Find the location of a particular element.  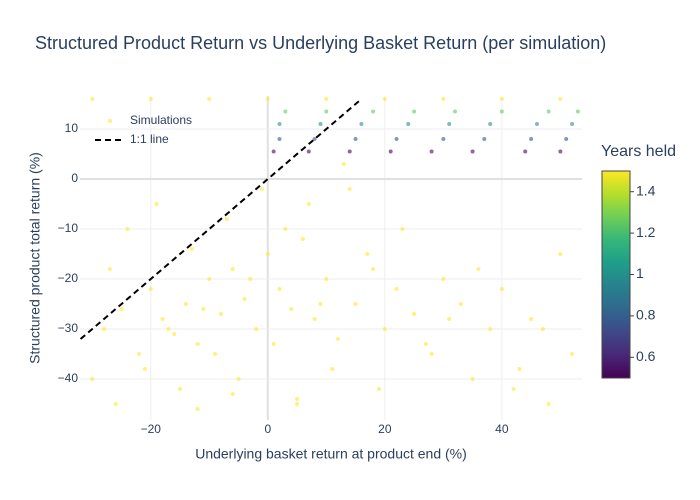

y-tick-label: 10 is located at coordinates (72, 128).